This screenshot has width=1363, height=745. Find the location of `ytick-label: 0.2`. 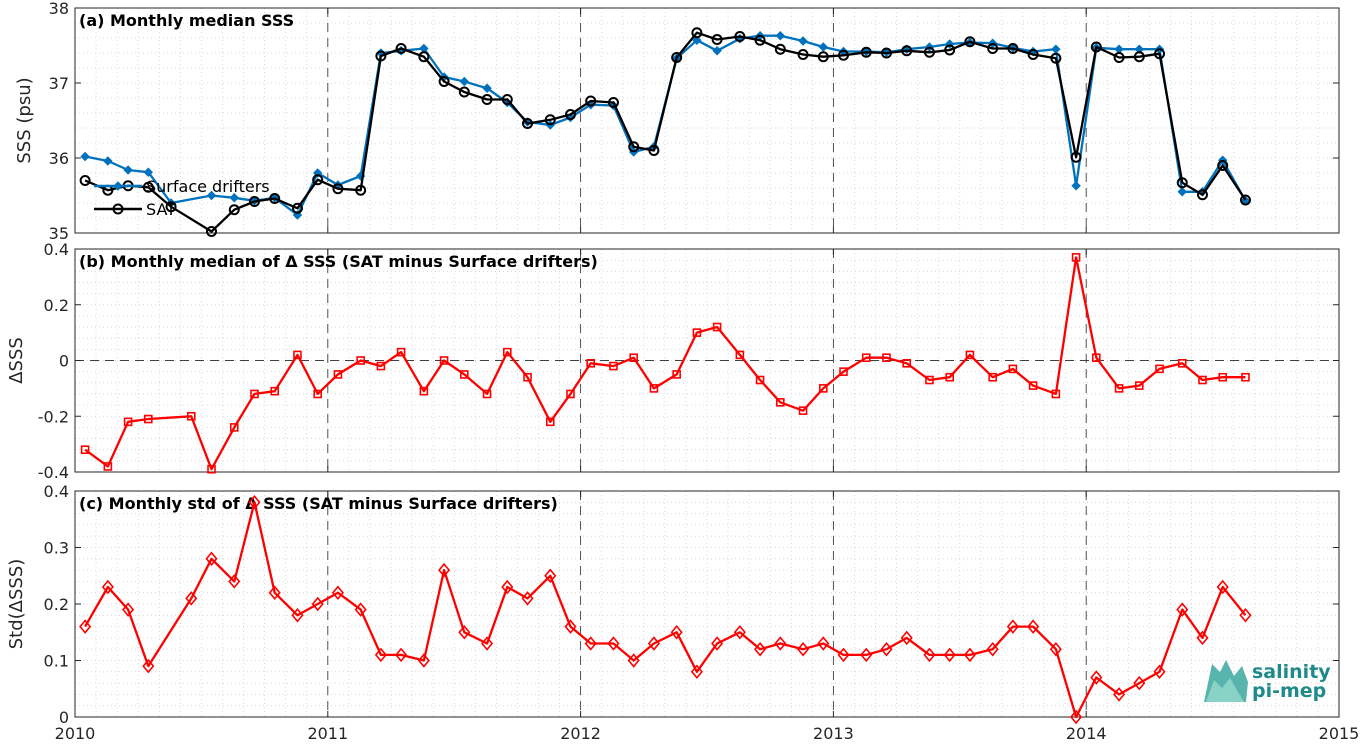

ytick-label: 0.2 is located at coordinates (56, 604).